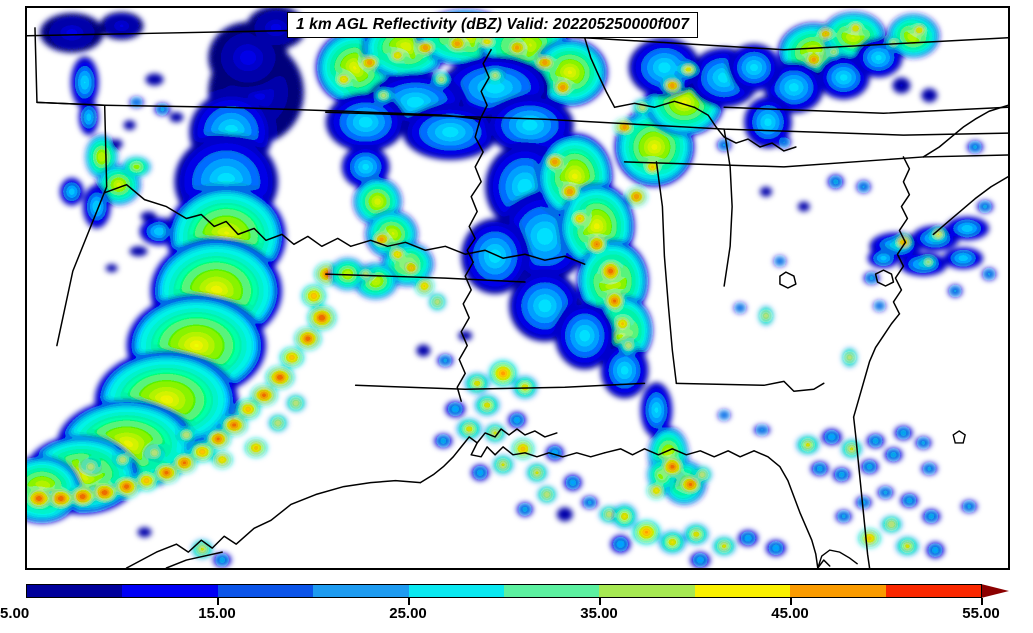  I want to click on colorbar-tick-label: 45.00, so click(790, 613).